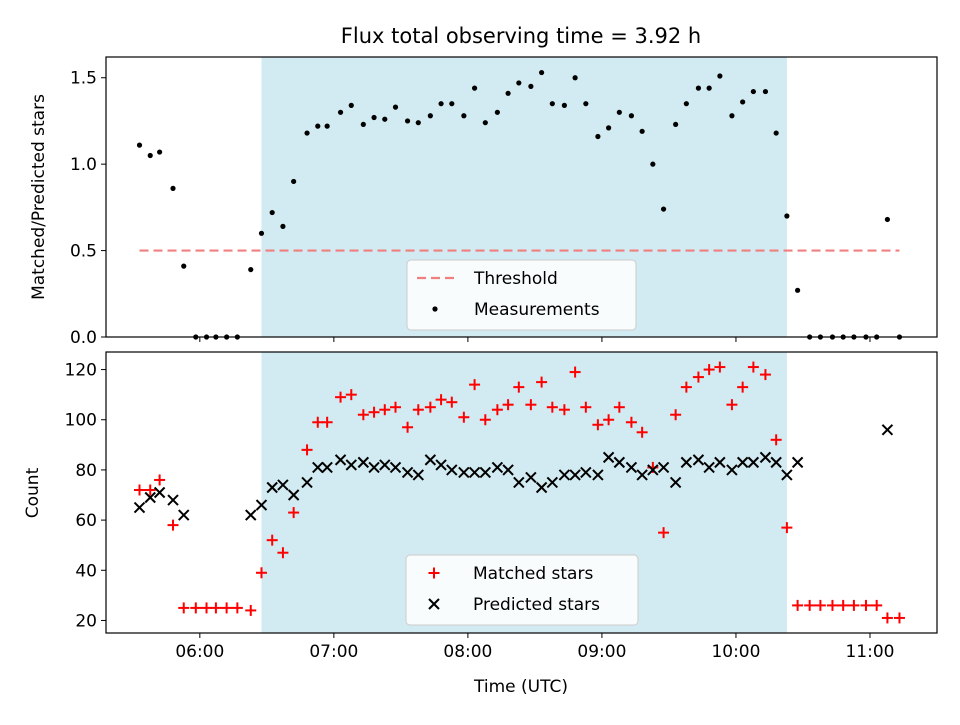  What do you see at coordinates (83, 79) in the screenshot?
I see `top-y-tick-label-3: 1.5` at bounding box center [83, 79].